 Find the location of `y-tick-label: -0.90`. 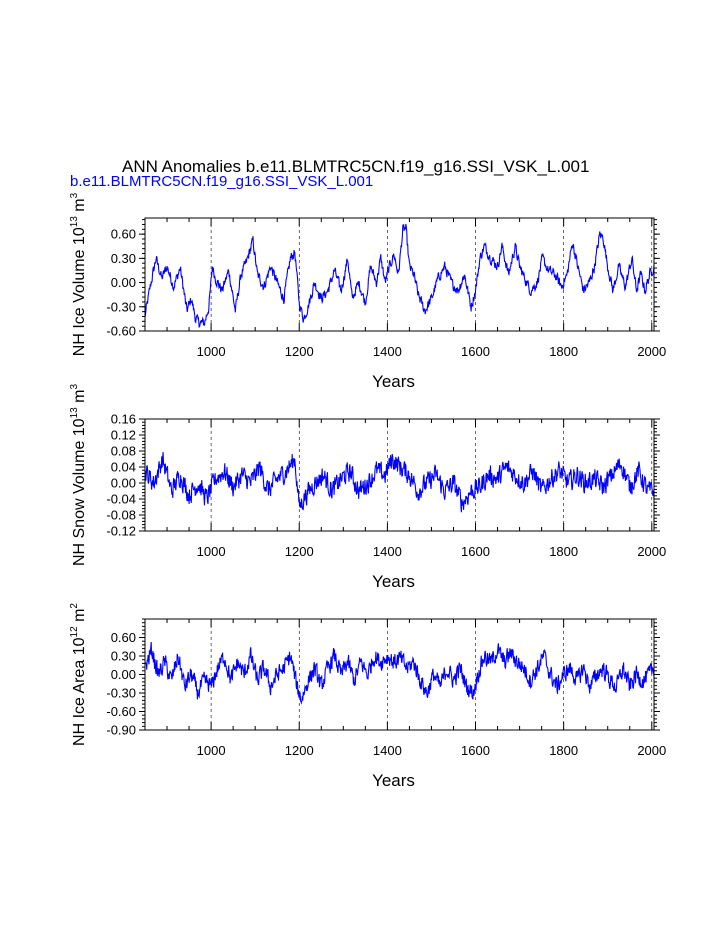

y-tick-label: -0.90 is located at coordinates (121, 730).